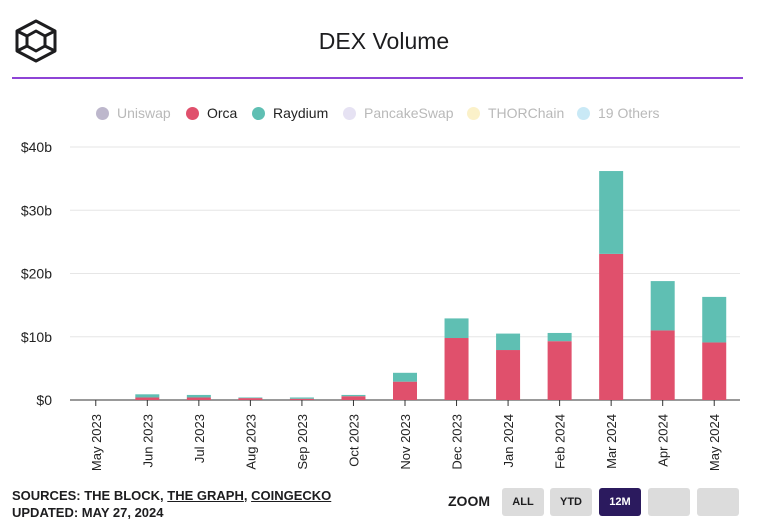 The width and height of the screenshot is (768, 526). Describe the element at coordinates (199, 438) in the screenshot. I see `x-tick-label: Jul 2023` at that location.